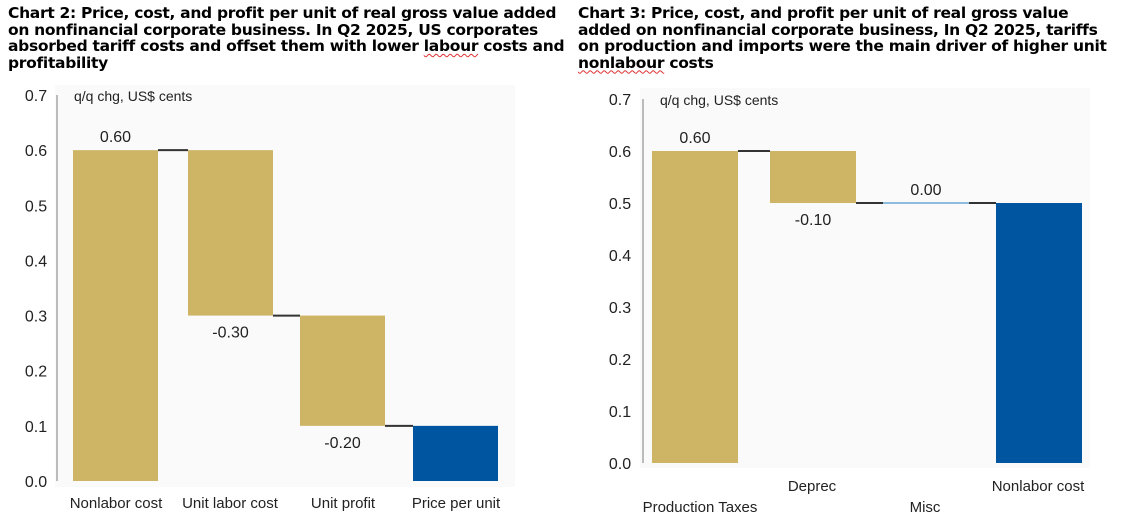  What do you see at coordinates (812, 486) in the screenshot?
I see `x-category-label: Deprec` at bounding box center [812, 486].